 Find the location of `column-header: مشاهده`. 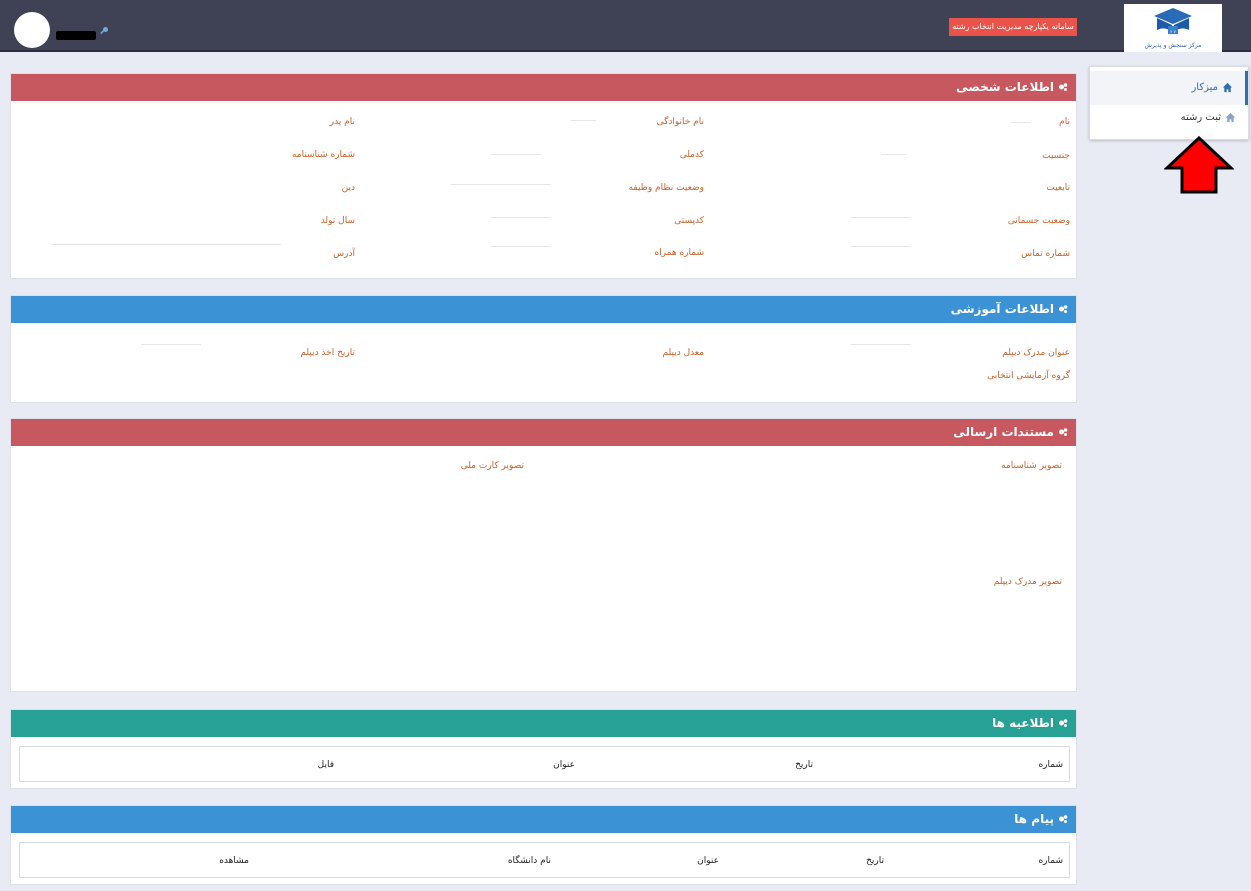

column-header: مشاهده is located at coordinates (234, 861).